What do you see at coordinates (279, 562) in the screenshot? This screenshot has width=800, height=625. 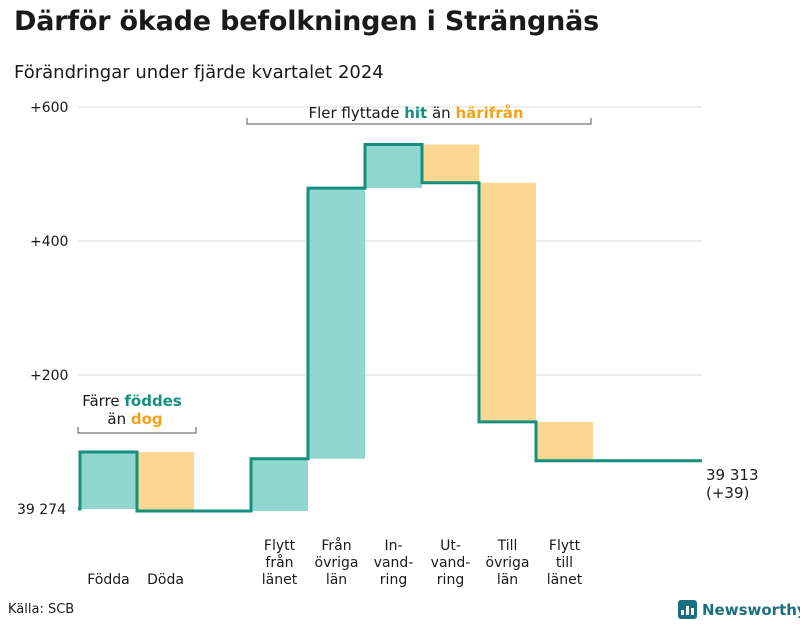 I see `x-tick-label: från` at bounding box center [279, 562].